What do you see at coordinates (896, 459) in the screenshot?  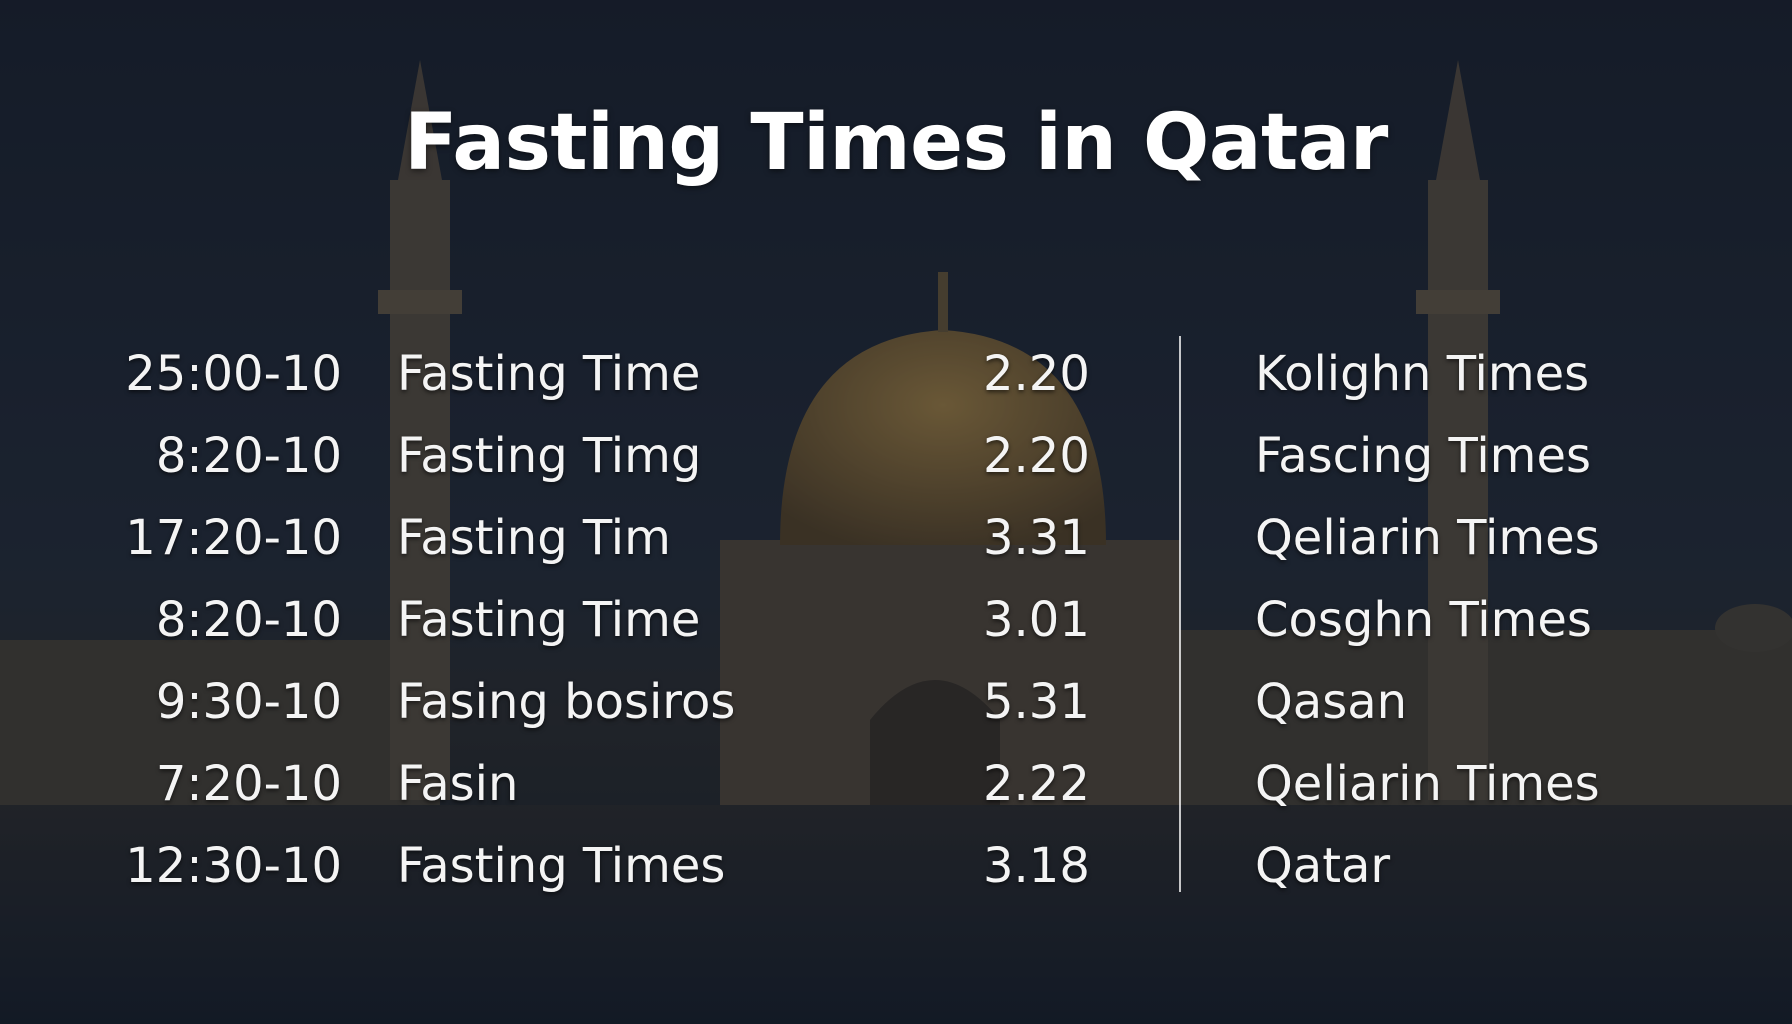 I see `table-row: 8:20-10 Fasting Timg 2.20 Fascing Times` at bounding box center [896, 459].